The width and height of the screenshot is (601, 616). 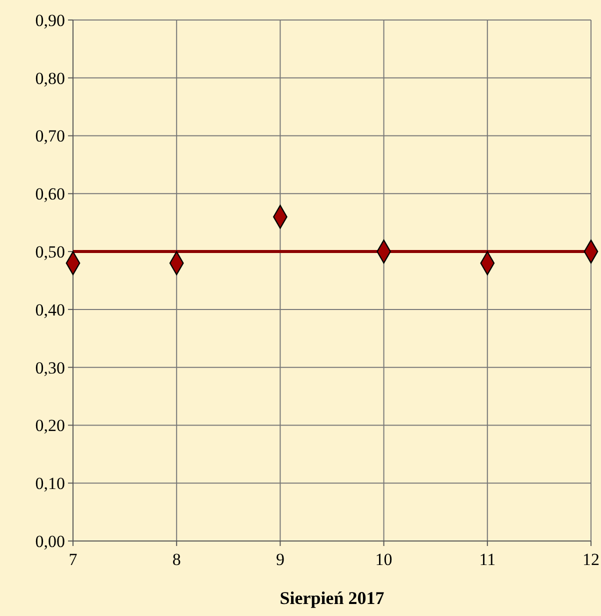 What do you see at coordinates (50, 78) in the screenshot?
I see `y-tick-label: 0,80` at bounding box center [50, 78].